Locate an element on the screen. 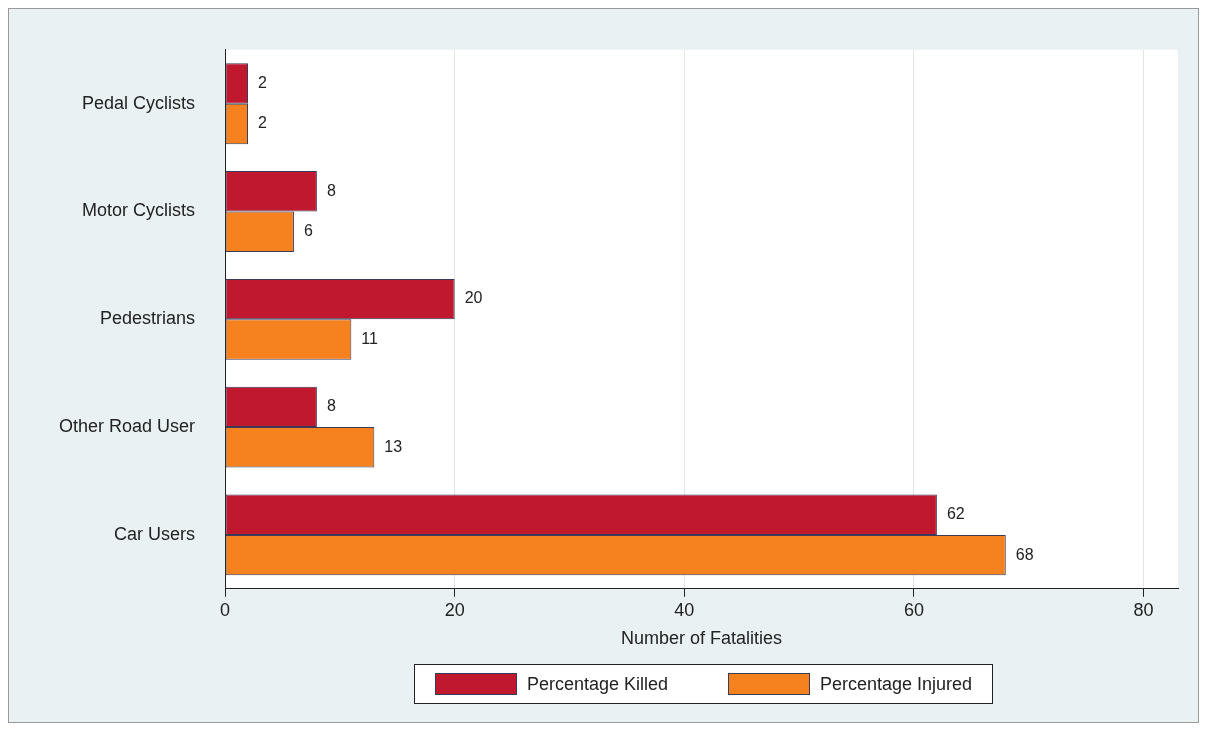 The image size is (1205, 729). y-tick-label: Motor Cyclists is located at coordinates (139, 210).